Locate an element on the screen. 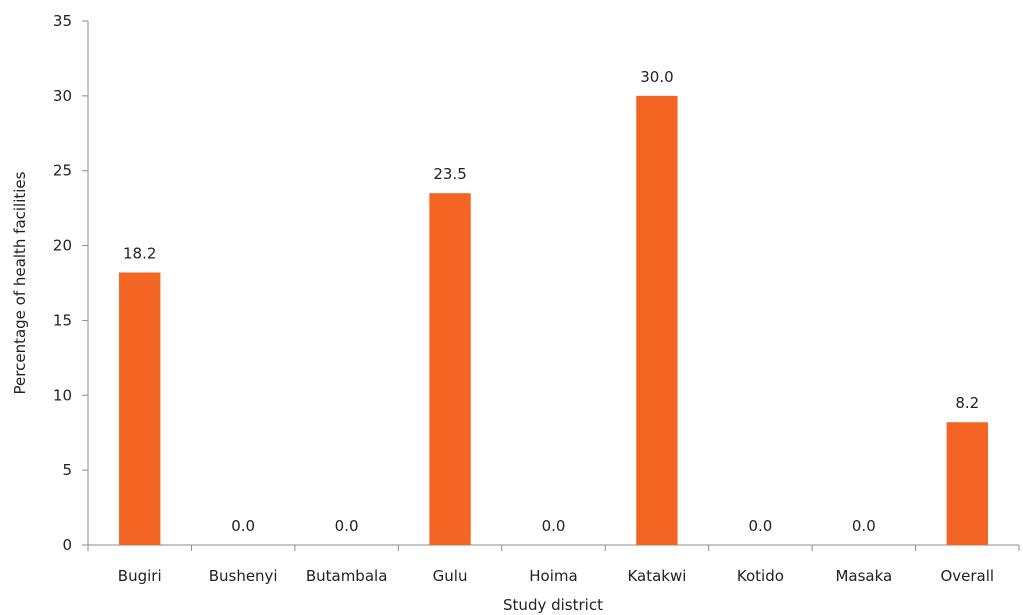  data-label: 30.0 is located at coordinates (656, 77).